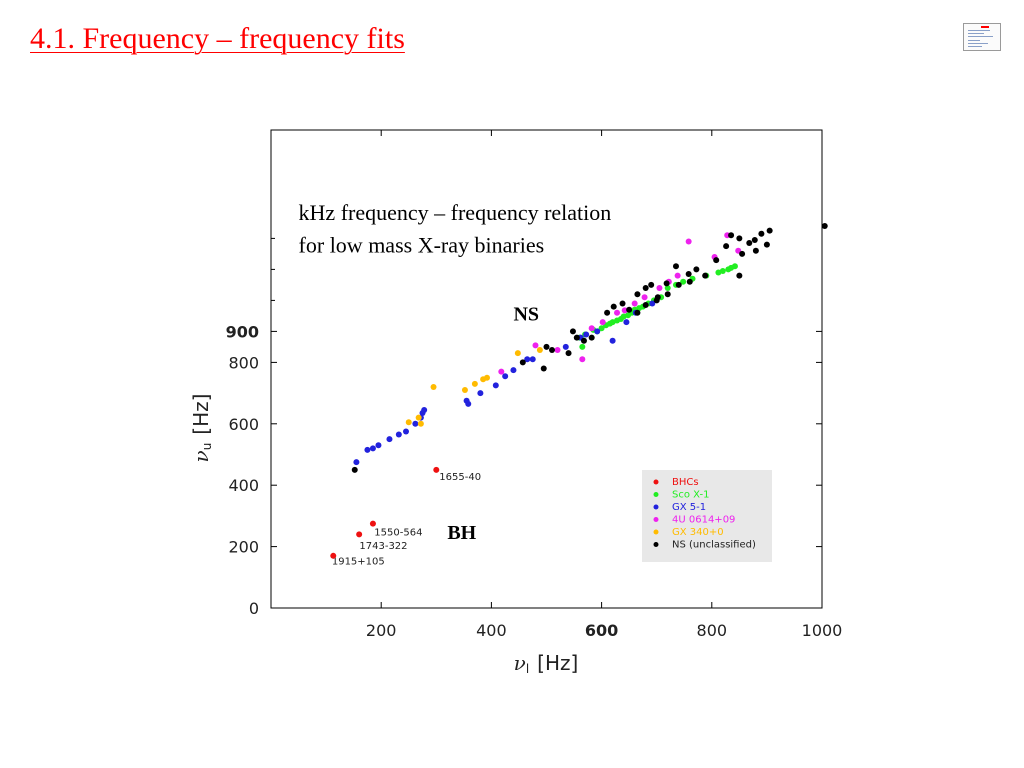 The width and height of the screenshot is (1024, 768). I want to click on legend-box, so click(707, 516).